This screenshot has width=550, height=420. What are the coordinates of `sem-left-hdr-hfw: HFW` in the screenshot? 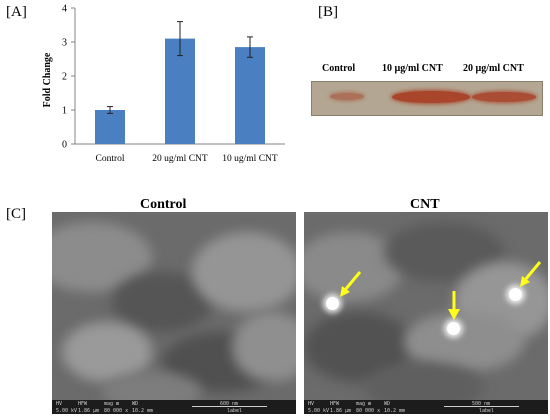 It's located at (83, 404).